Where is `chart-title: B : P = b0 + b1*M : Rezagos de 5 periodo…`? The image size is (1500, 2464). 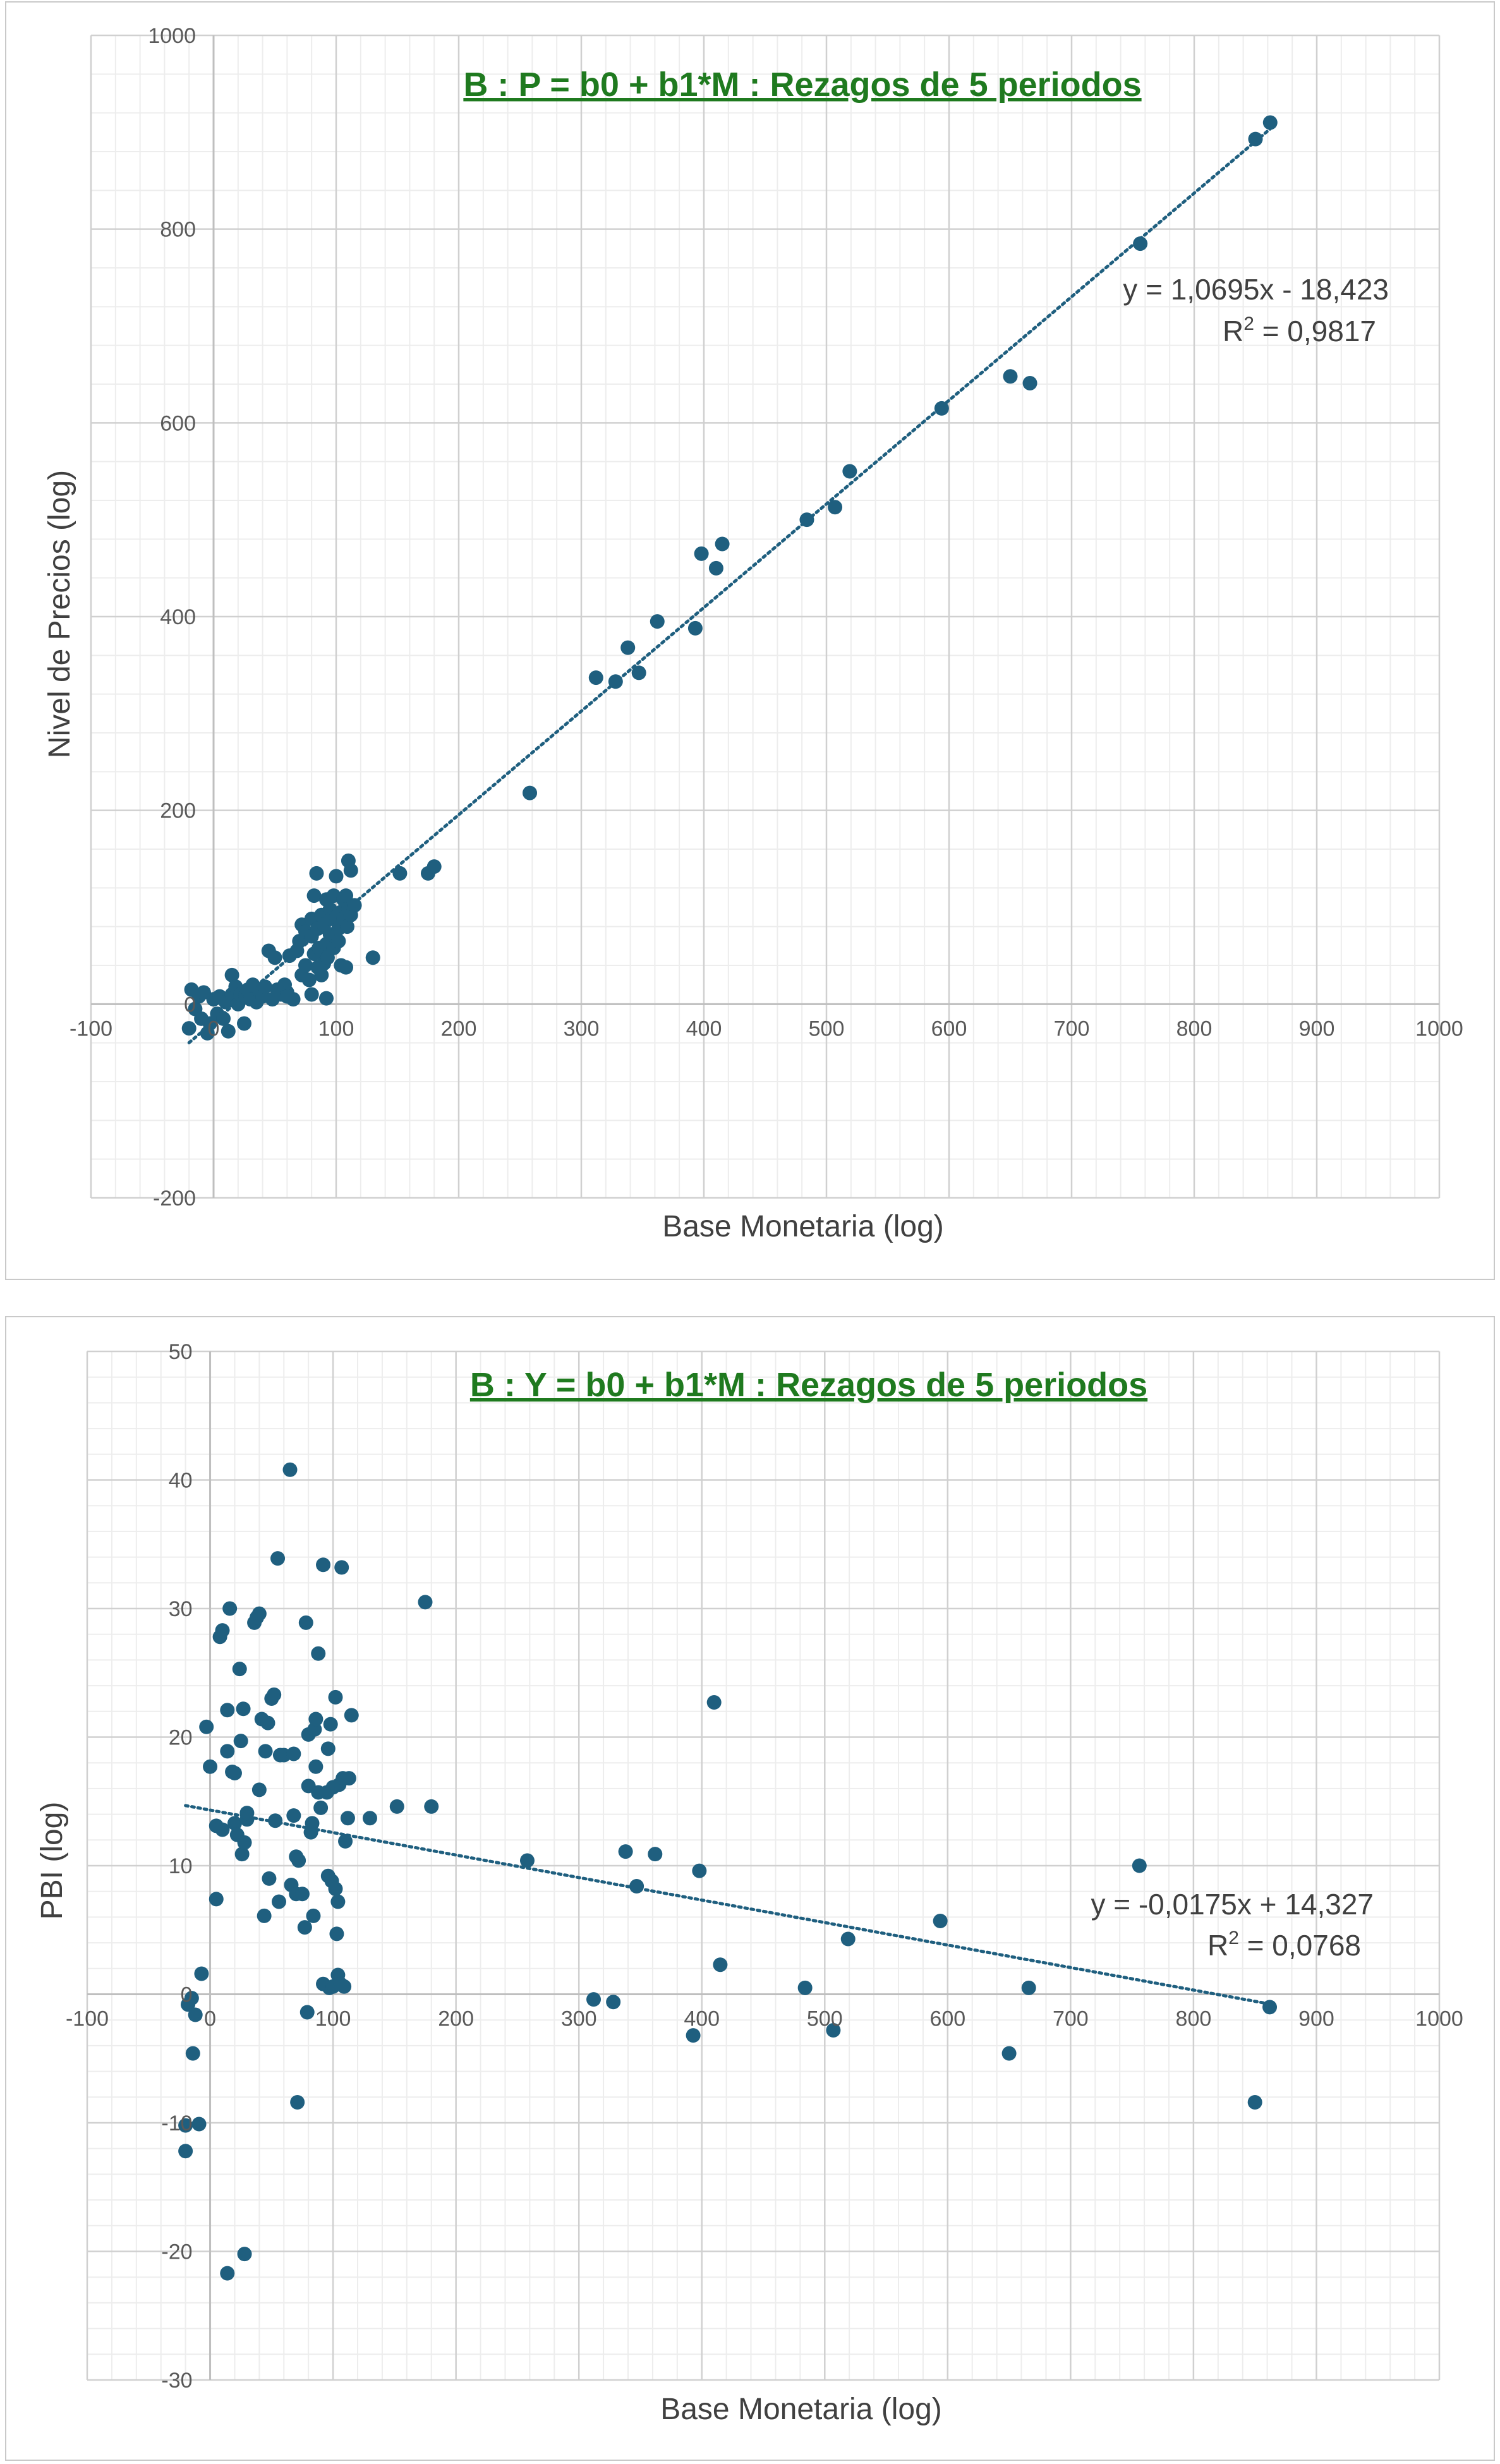 chart-title: B : P = b0 + b1*M : Rezagos de 5 periodo… is located at coordinates (802, 85).